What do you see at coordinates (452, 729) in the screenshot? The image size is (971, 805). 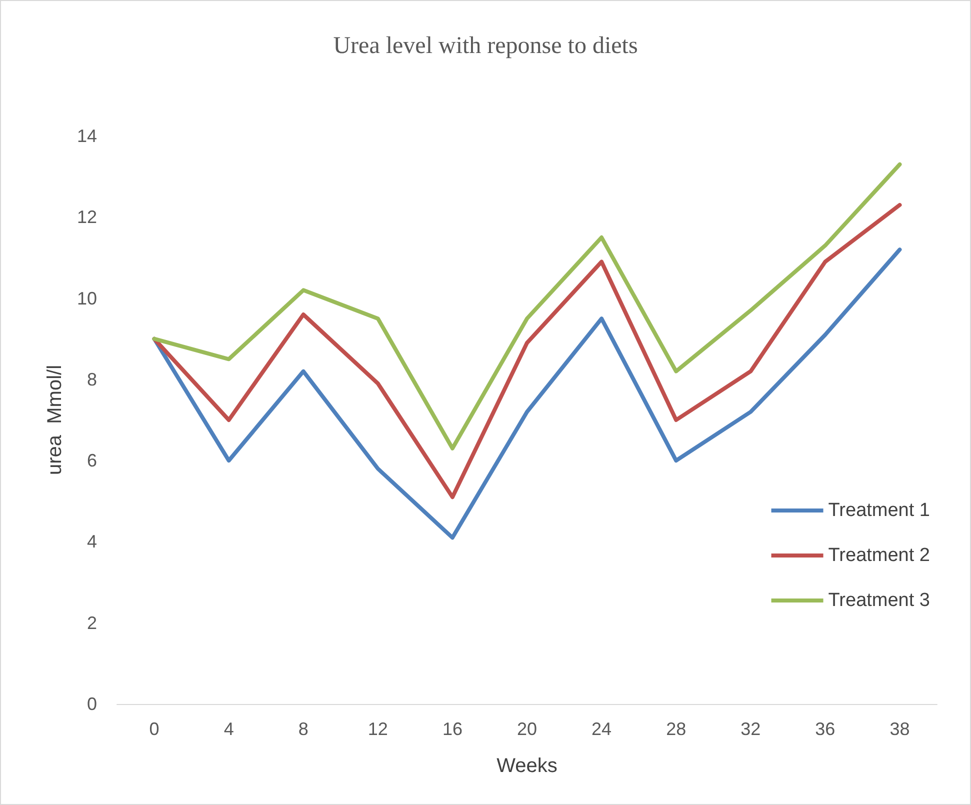 I see `x-tick-label: 16` at bounding box center [452, 729].